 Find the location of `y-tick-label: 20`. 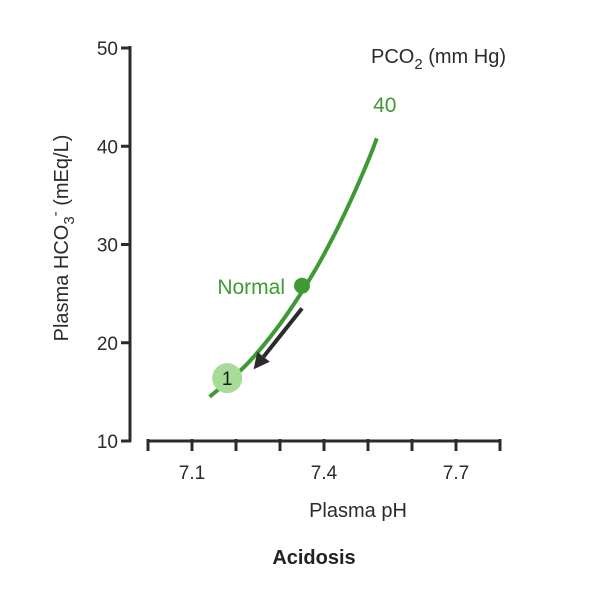

y-tick-label: 20 is located at coordinates (107, 344).